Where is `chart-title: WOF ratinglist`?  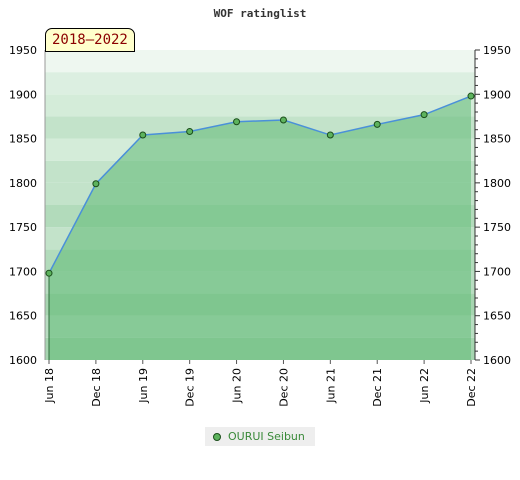 chart-title: WOF ratinglist is located at coordinates (260, 13).